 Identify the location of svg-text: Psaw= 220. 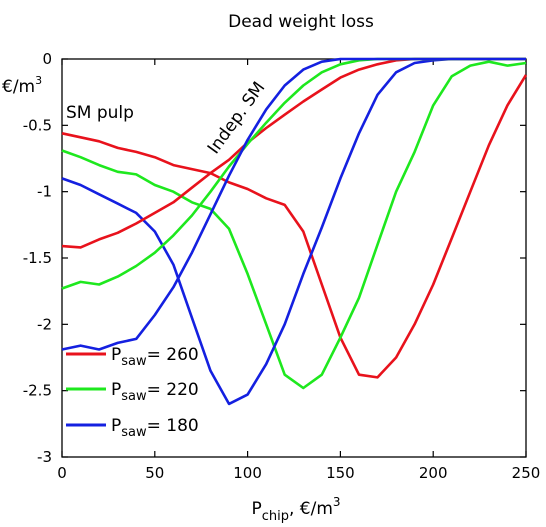
(155, 392).